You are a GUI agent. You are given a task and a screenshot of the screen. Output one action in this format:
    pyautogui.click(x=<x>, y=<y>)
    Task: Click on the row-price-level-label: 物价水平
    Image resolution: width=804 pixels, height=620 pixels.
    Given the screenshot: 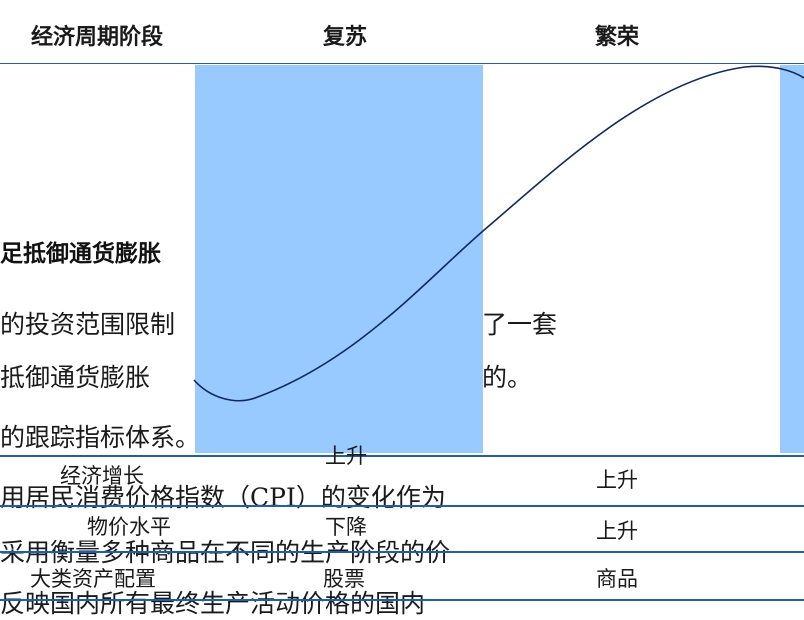 What is the action you would take?
    pyautogui.click(x=129, y=527)
    